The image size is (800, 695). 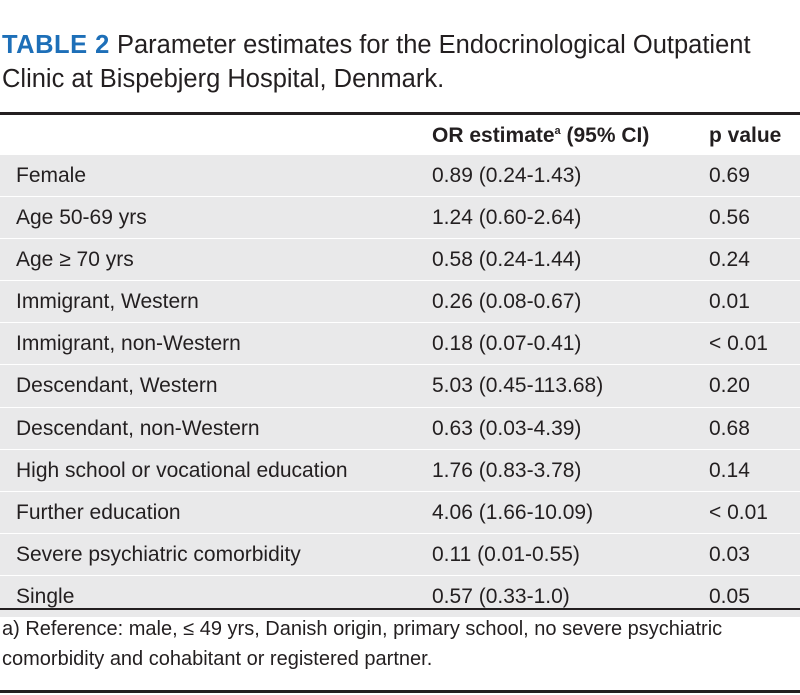 What do you see at coordinates (117, 386) in the screenshot?
I see `row-label: Descendant, Western` at bounding box center [117, 386].